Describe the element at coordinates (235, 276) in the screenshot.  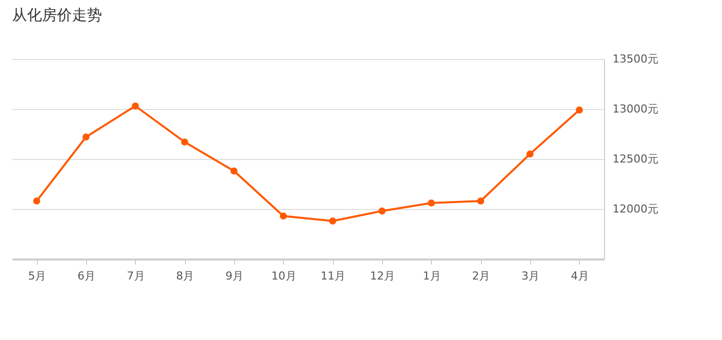
I see `x-tick-label: 9月` at that location.